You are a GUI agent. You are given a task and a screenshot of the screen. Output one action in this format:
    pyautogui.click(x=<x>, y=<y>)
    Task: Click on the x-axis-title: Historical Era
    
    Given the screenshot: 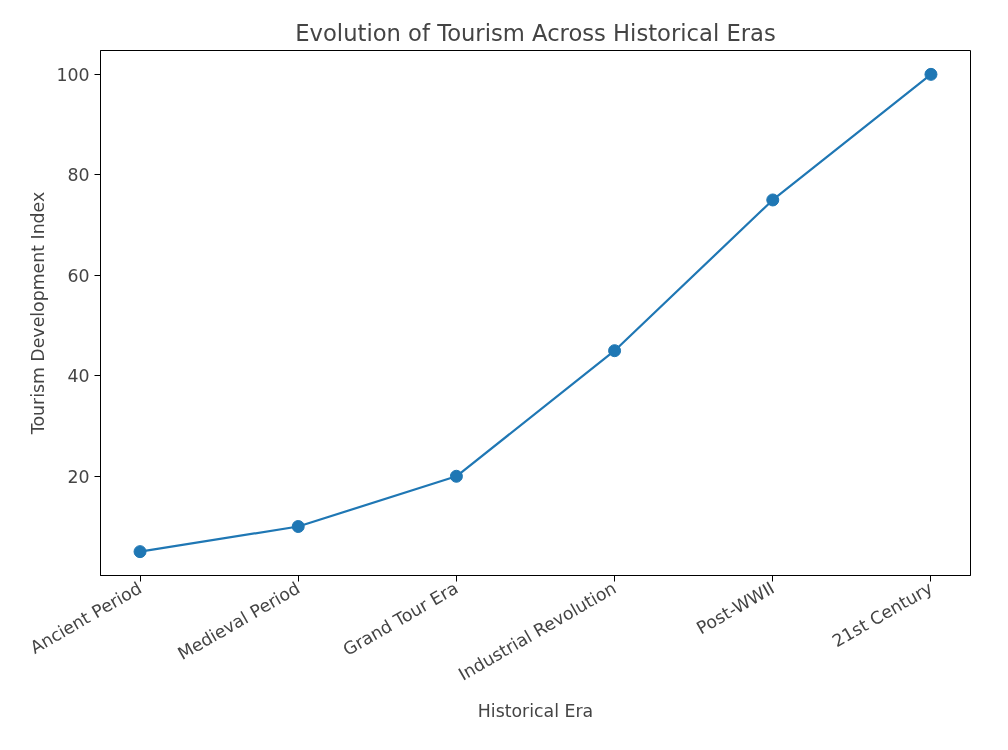 What is the action you would take?
    pyautogui.click(x=535, y=711)
    